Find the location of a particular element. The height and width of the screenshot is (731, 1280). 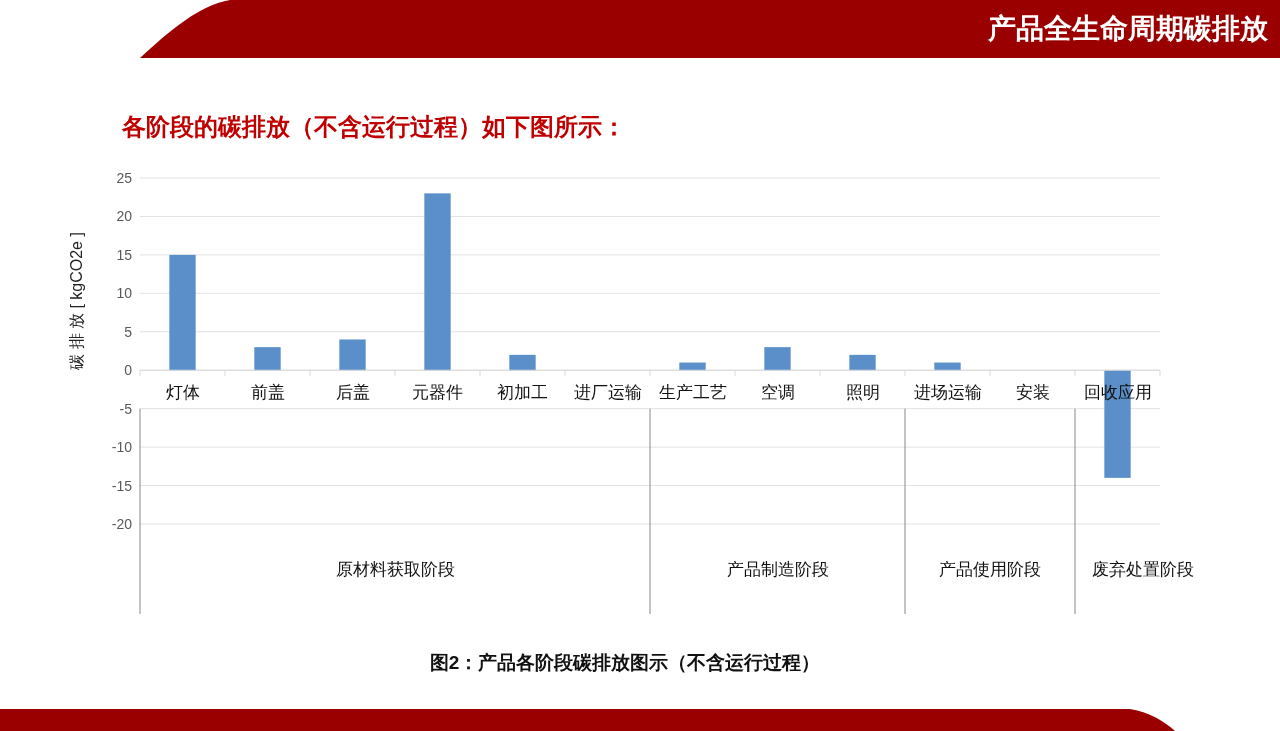

x-tick-label: 后盖 is located at coordinates (352, 393).